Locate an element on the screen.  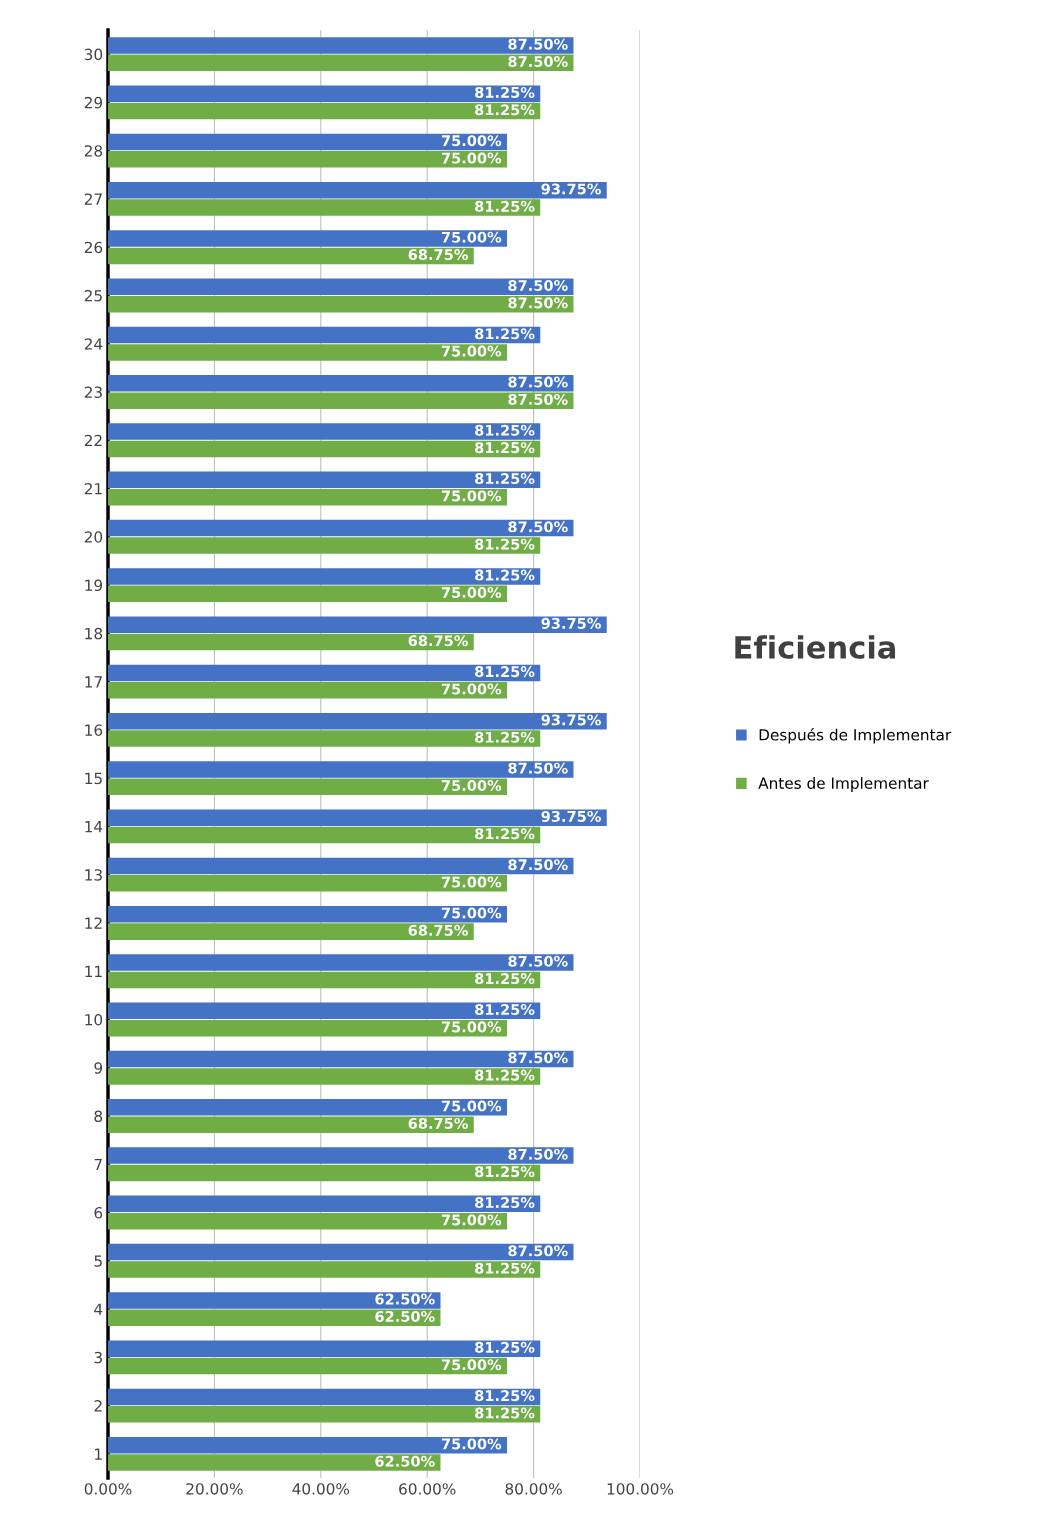
y-tick-label: 20 is located at coordinates (93, 537).